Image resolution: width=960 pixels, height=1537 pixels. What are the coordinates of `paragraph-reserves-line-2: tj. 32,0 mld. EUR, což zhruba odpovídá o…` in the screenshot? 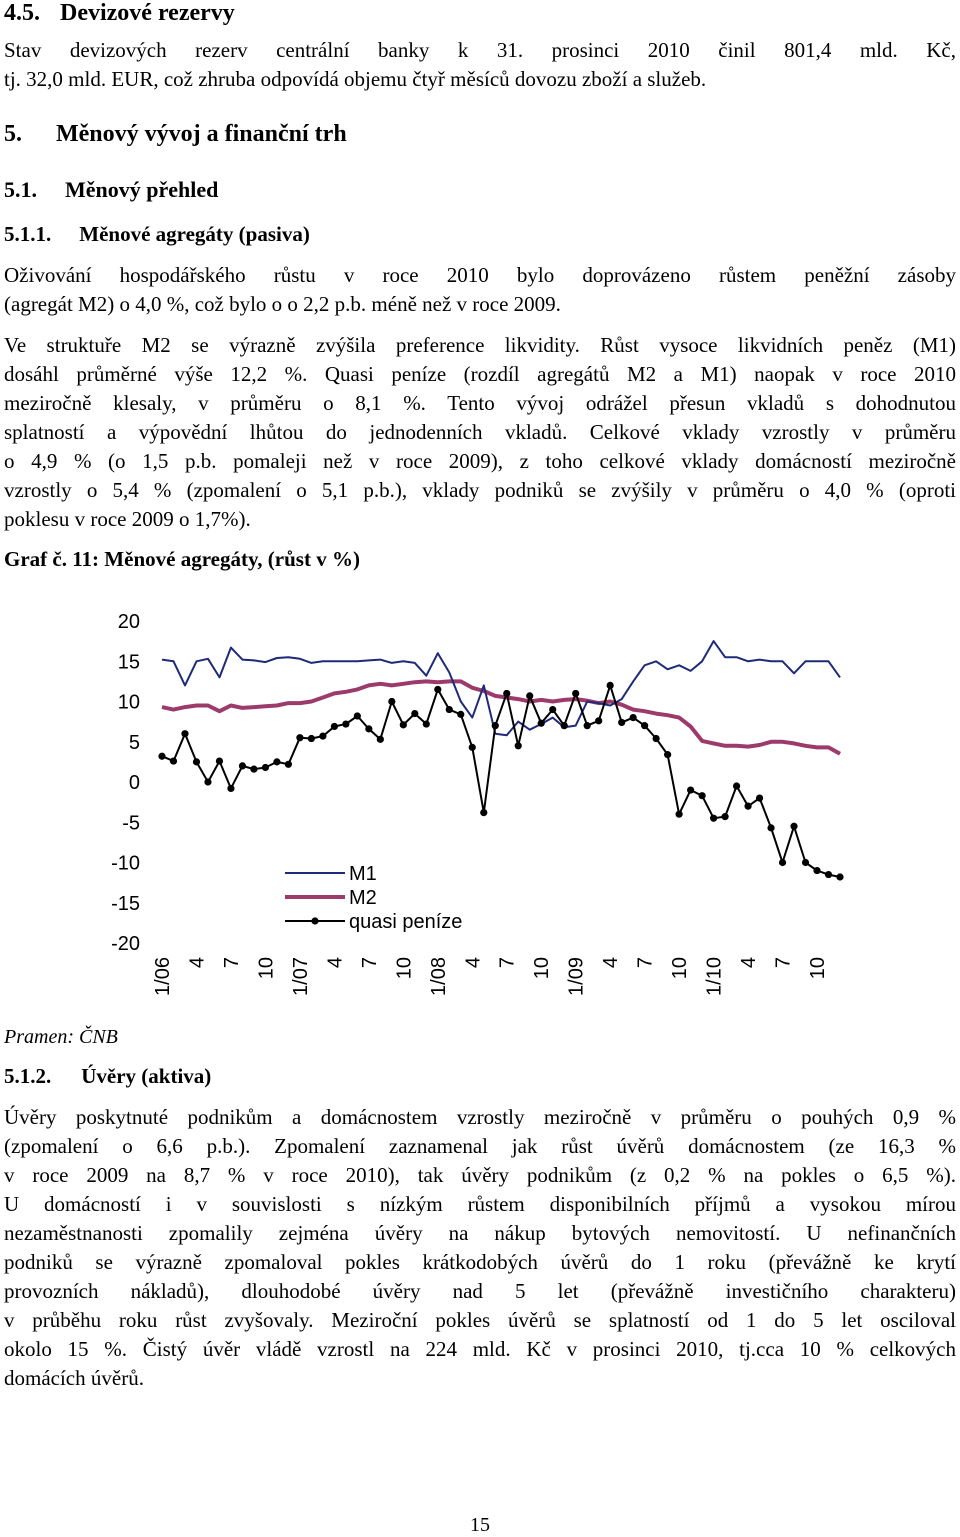 It's located at (355, 79).